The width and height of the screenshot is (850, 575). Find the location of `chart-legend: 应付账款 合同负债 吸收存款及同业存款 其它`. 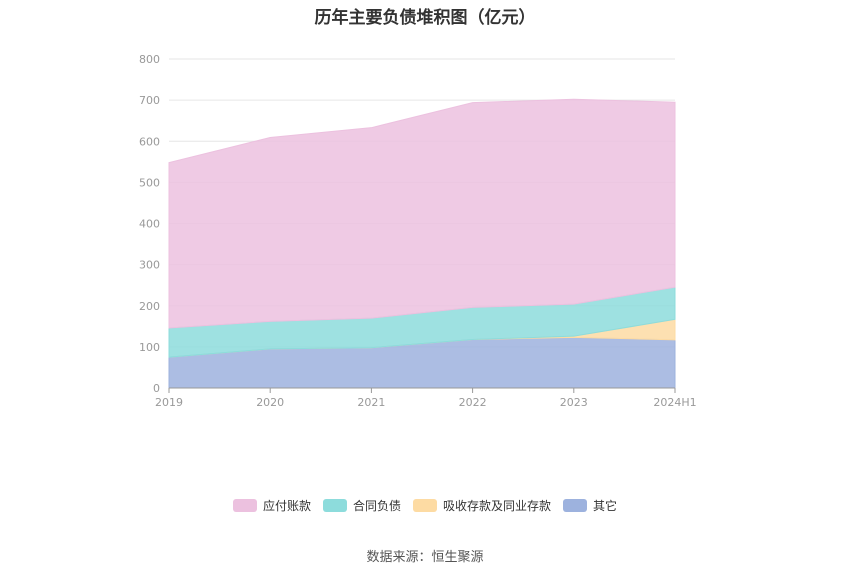

chart-legend: 应付账款 合同负债 吸收存款及同业存款 其它 is located at coordinates (425, 505).